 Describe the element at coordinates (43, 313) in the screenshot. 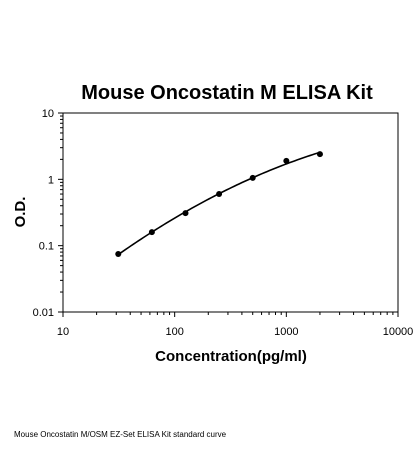

I see `y-tick-label: 0.01` at that location.